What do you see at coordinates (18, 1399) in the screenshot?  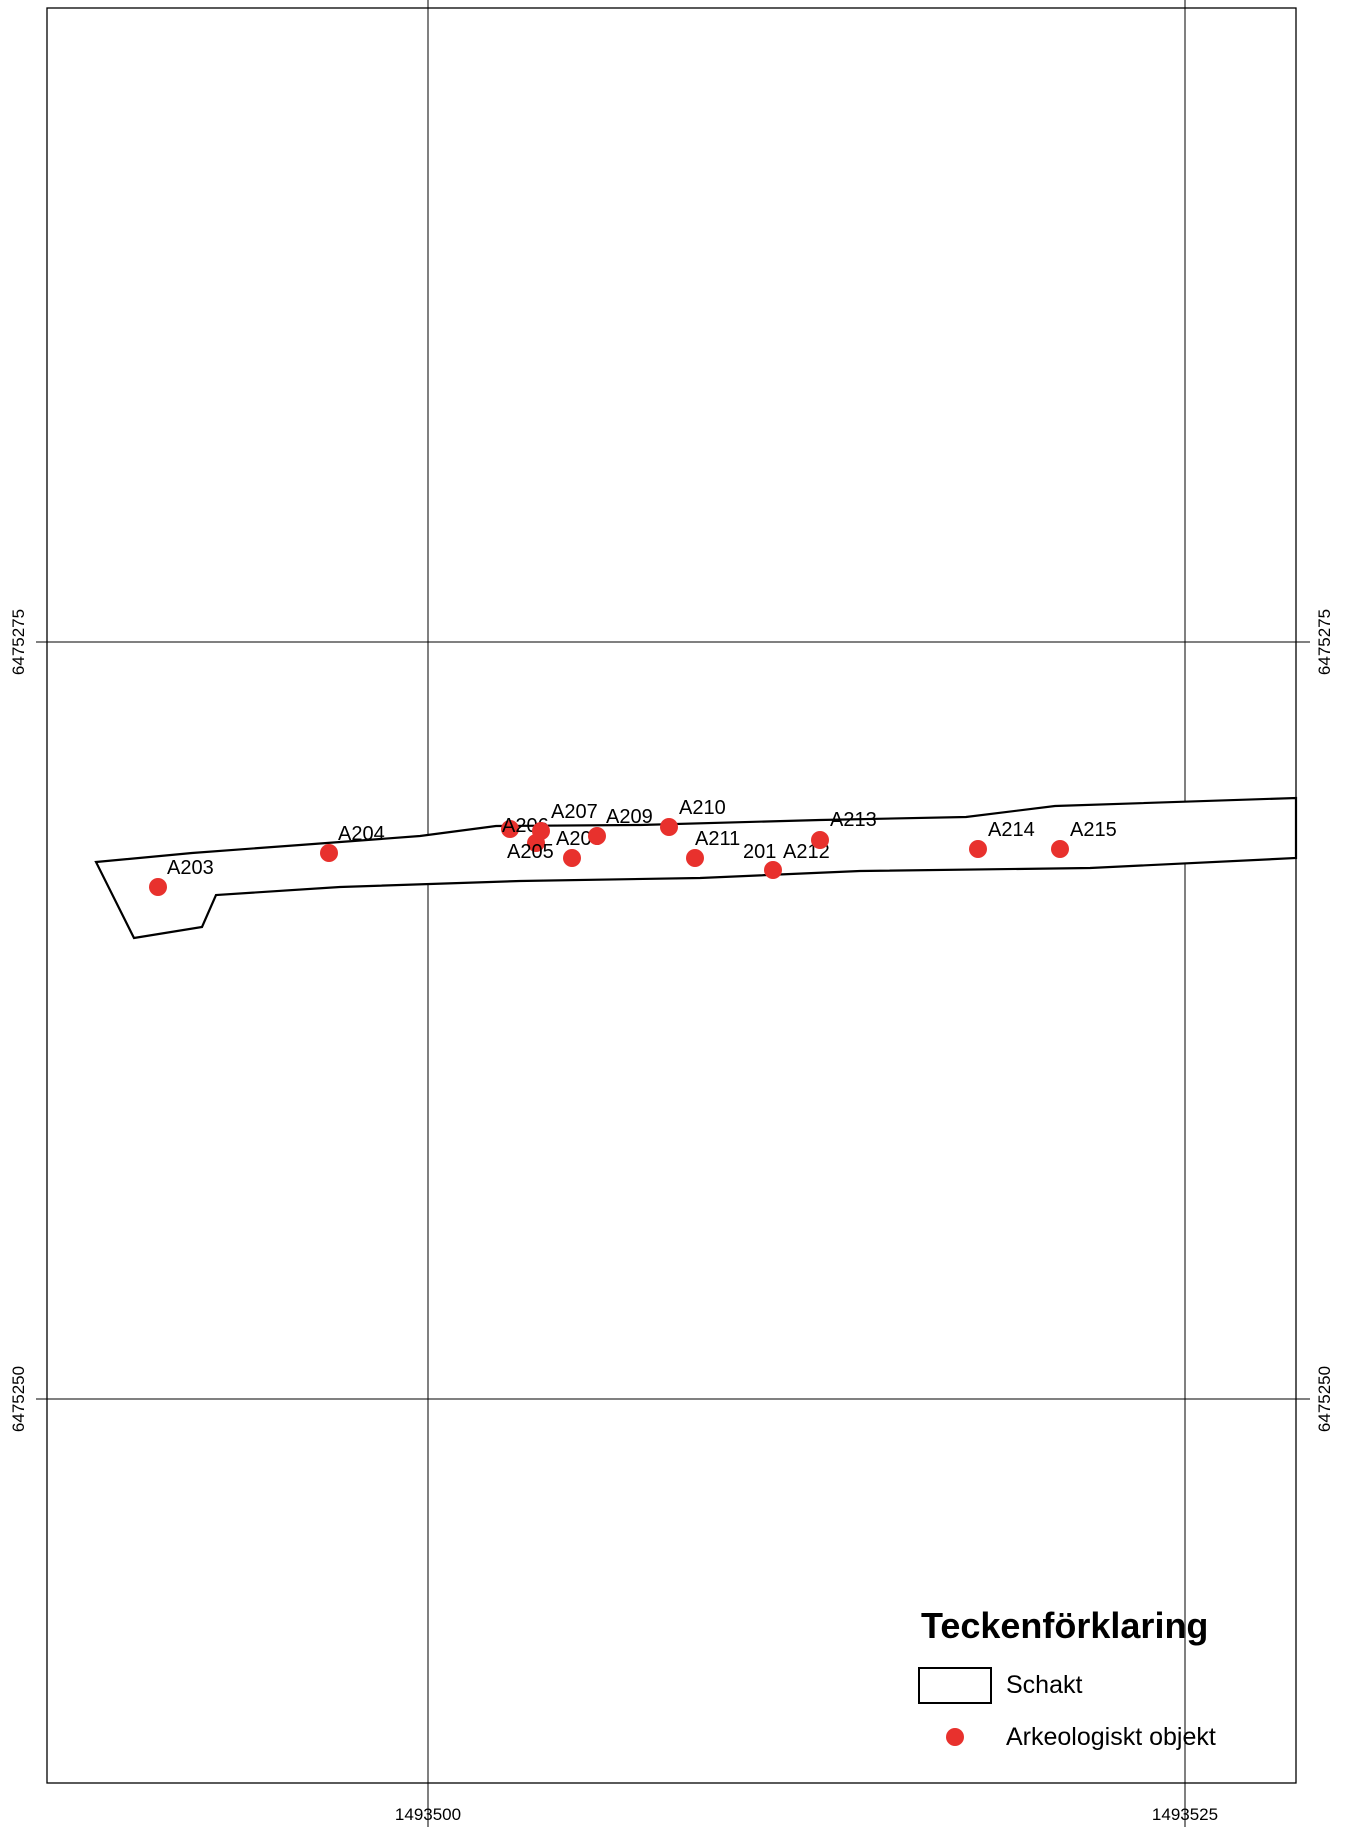 I see `y-label-left-6475250: 6475250` at bounding box center [18, 1399].